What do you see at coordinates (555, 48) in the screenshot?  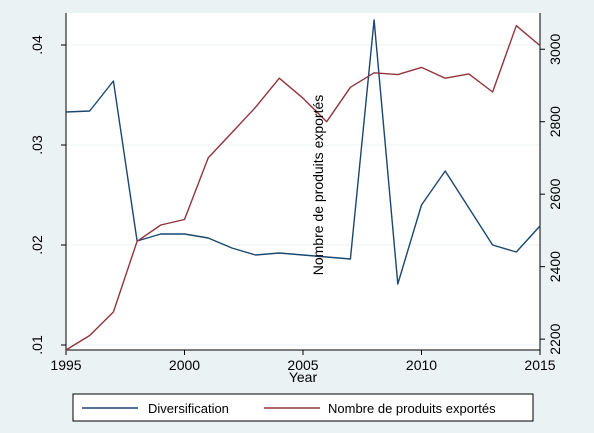 I see `y-right-tick-label: 3000` at bounding box center [555, 48].